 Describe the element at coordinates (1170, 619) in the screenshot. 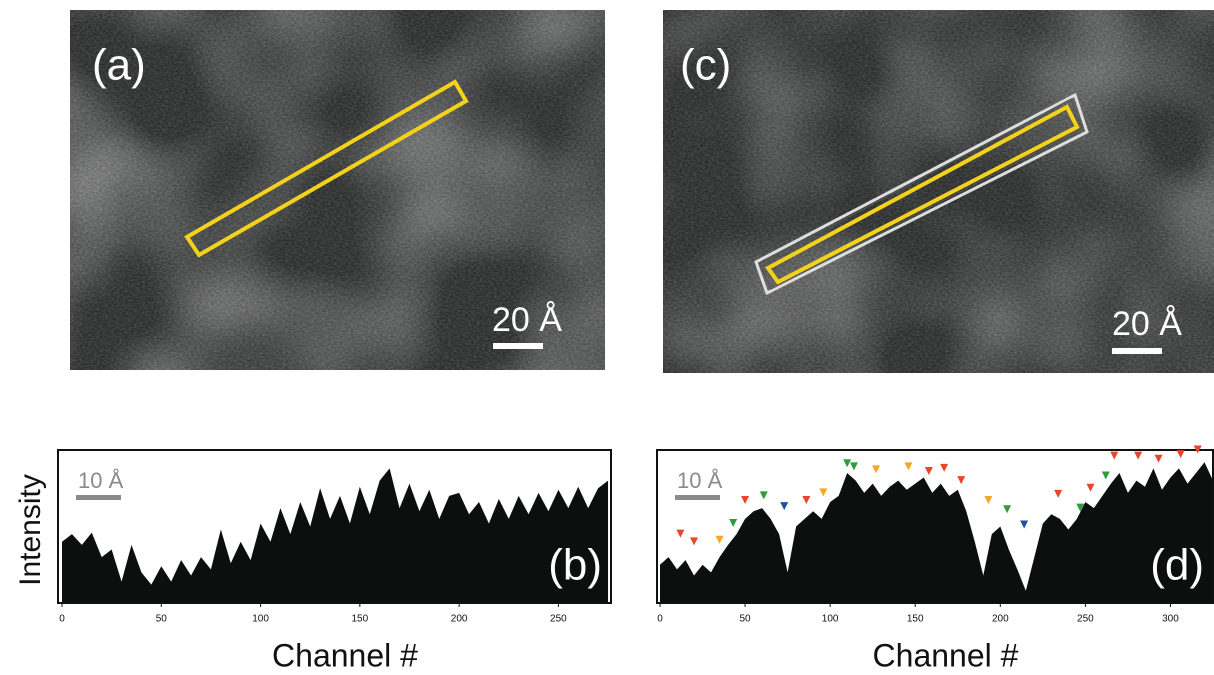

I see `x-tick-label: 300` at that location.